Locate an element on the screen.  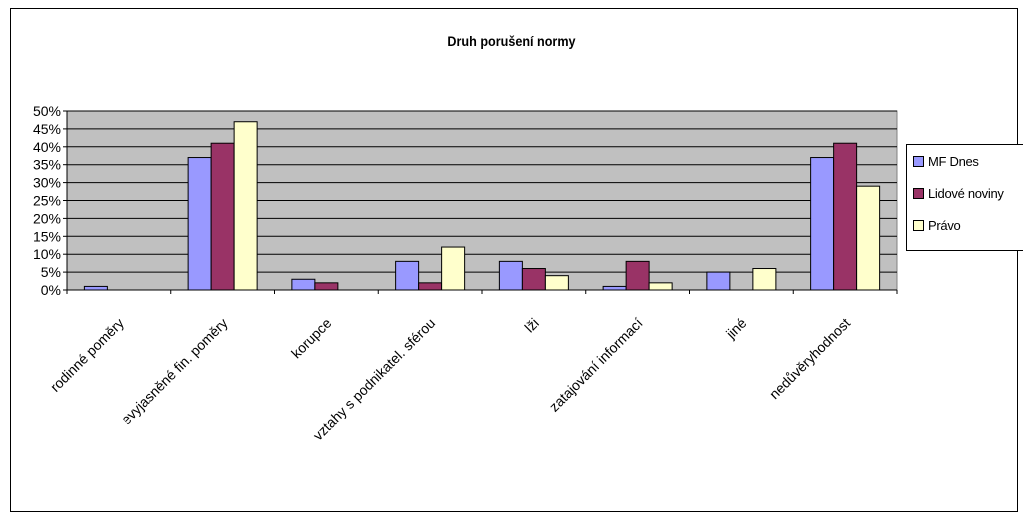
legend-item: Lidové noviny is located at coordinates (958, 193).